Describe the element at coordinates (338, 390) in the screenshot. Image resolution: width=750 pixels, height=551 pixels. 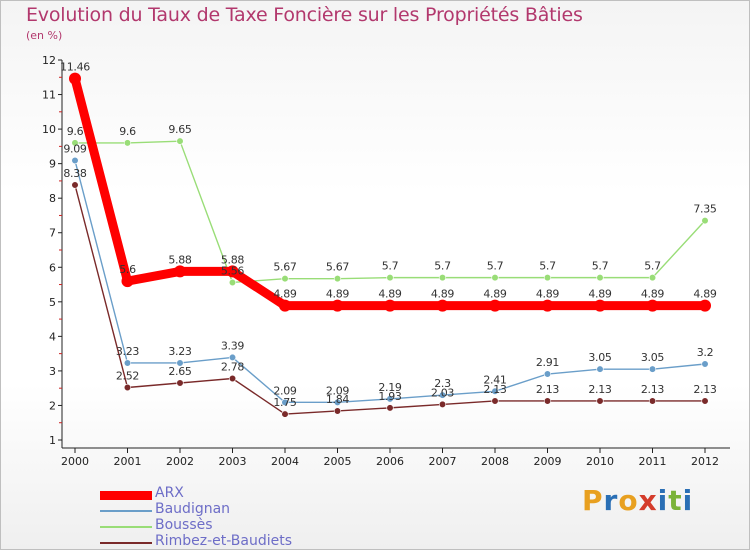
I see `data-label: 2.09` at that location.